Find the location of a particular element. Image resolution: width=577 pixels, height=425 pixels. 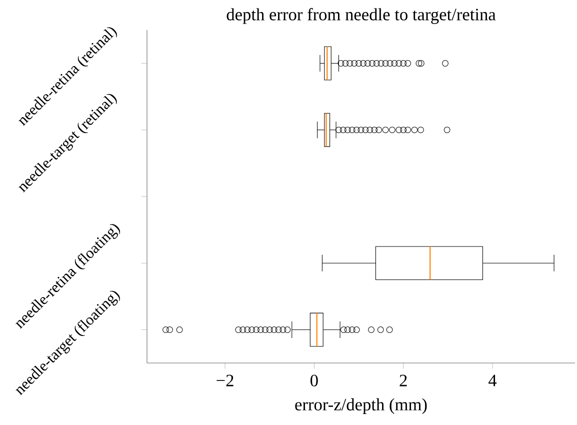

x-tick-label: 2 is located at coordinates (403, 380).